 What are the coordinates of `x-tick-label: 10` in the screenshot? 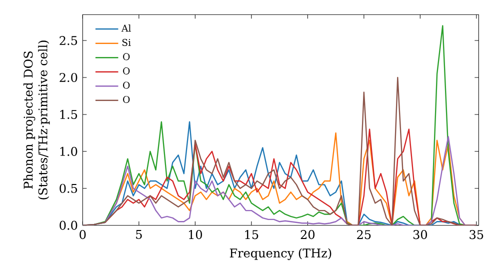 It's located at (195, 234).